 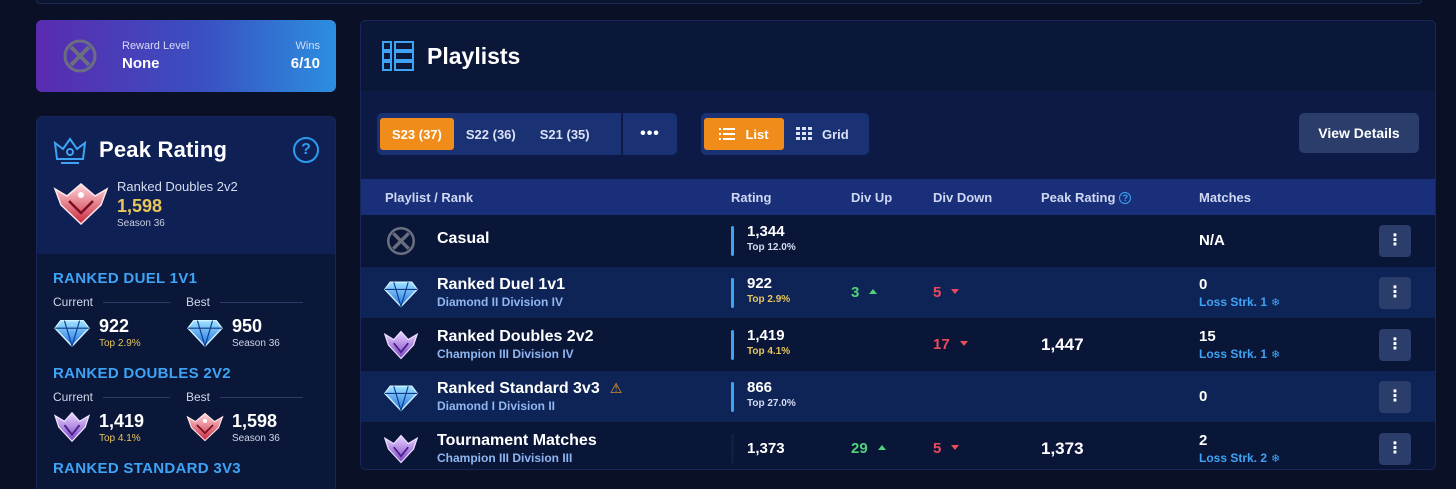 What do you see at coordinates (751, 197) in the screenshot?
I see `header-rating: Rating` at bounding box center [751, 197].